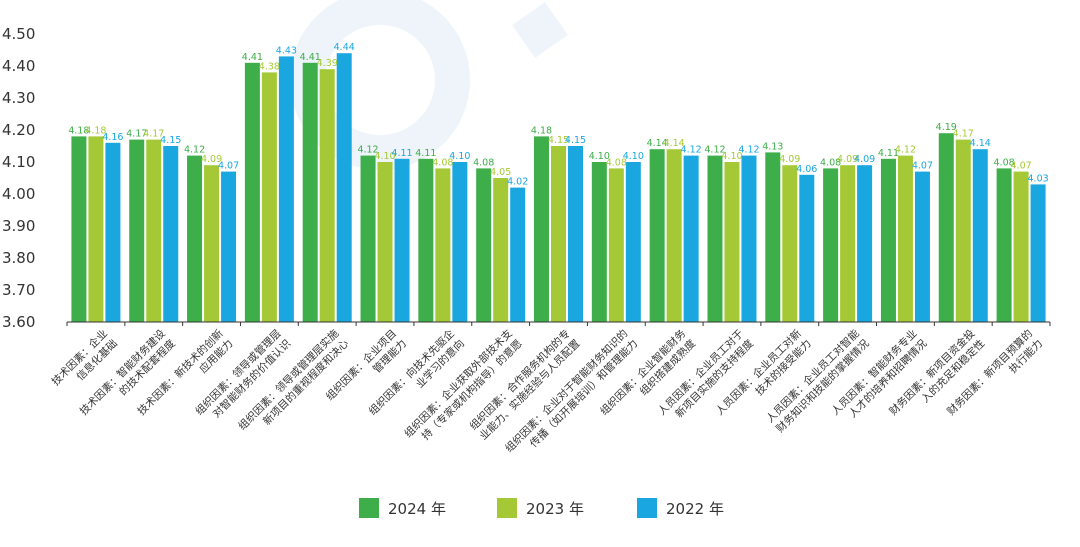  I want to click on y-tick-label: 3.90, so click(18, 226).